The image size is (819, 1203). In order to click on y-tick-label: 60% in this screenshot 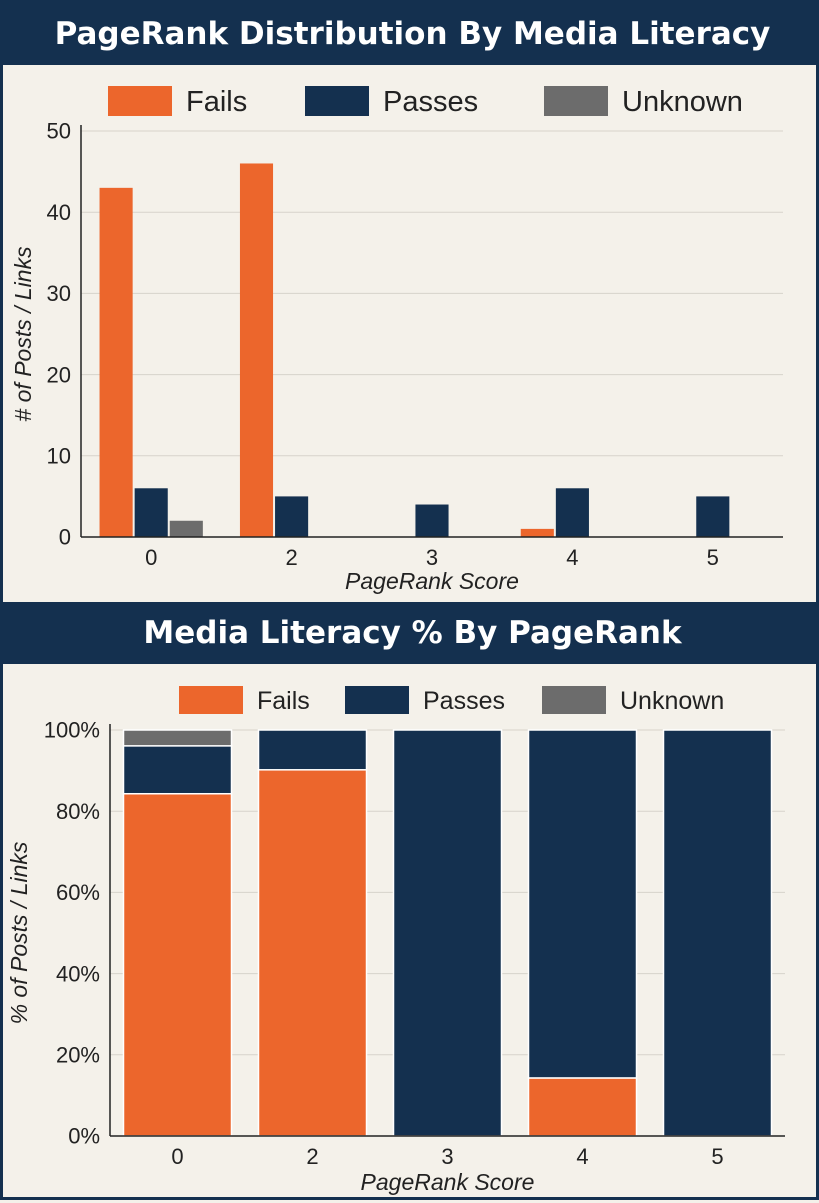, I will do `click(78, 892)`.